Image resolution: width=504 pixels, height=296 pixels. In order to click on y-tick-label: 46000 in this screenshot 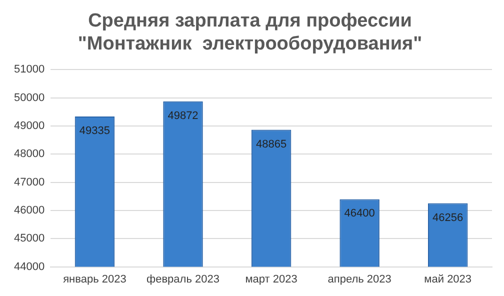, I will do `click(29, 210)`.